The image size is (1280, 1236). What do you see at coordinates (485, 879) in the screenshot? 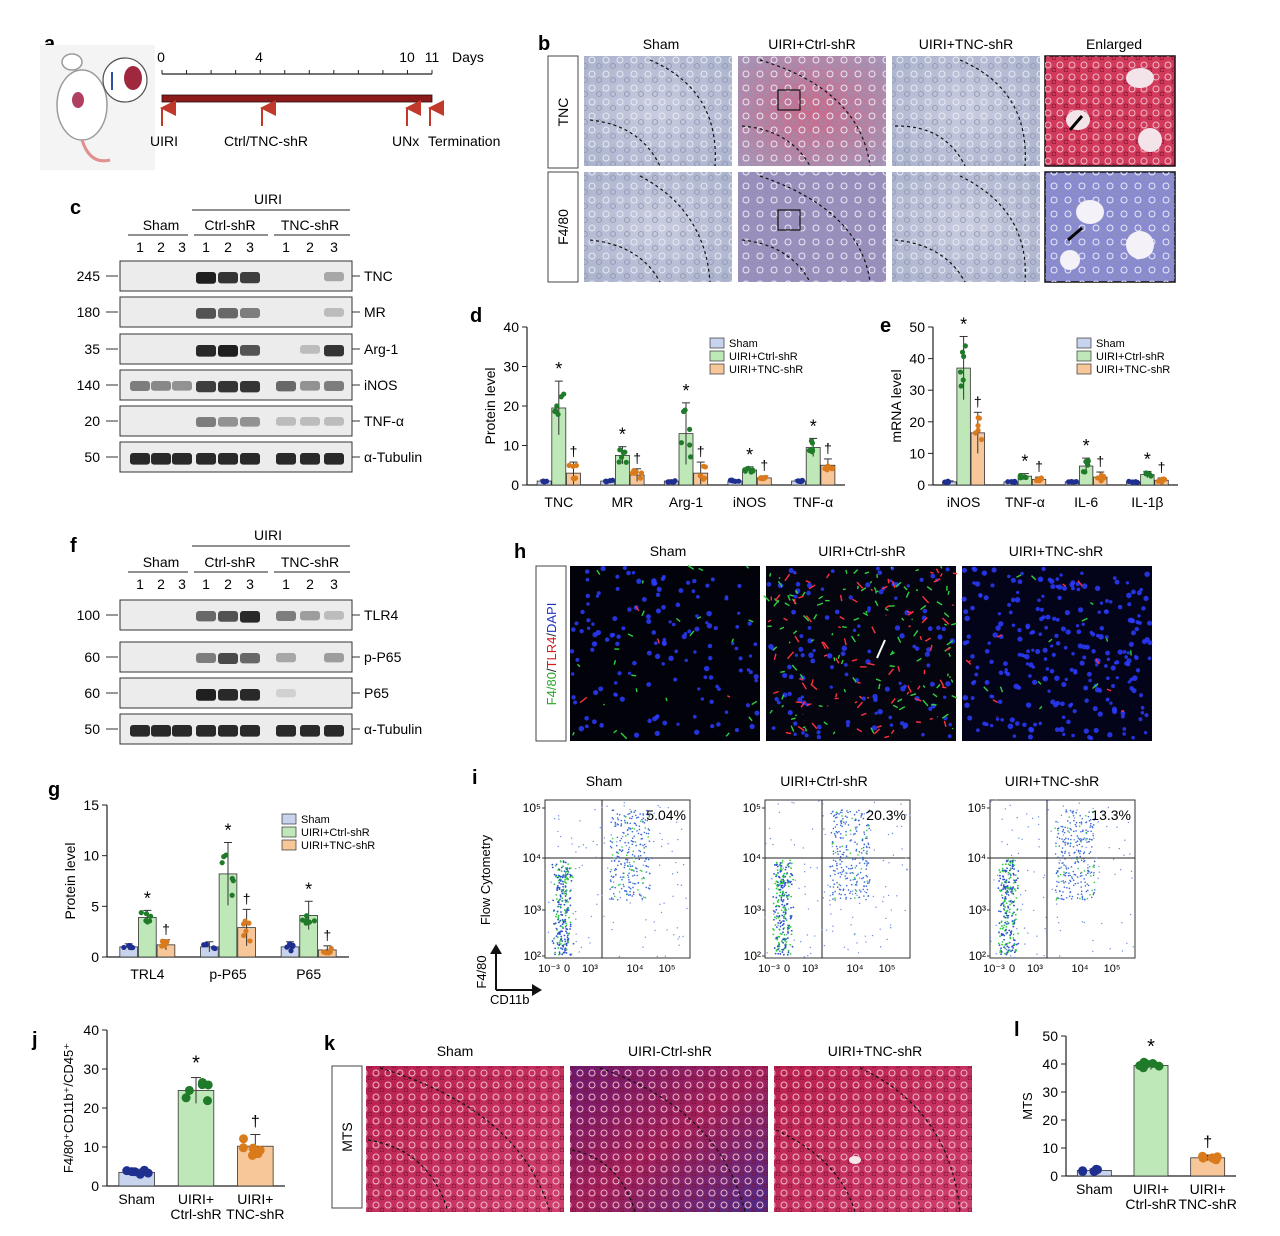
I see `flow-ylabel: Flow Cytometry` at bounding box center [485, 879].